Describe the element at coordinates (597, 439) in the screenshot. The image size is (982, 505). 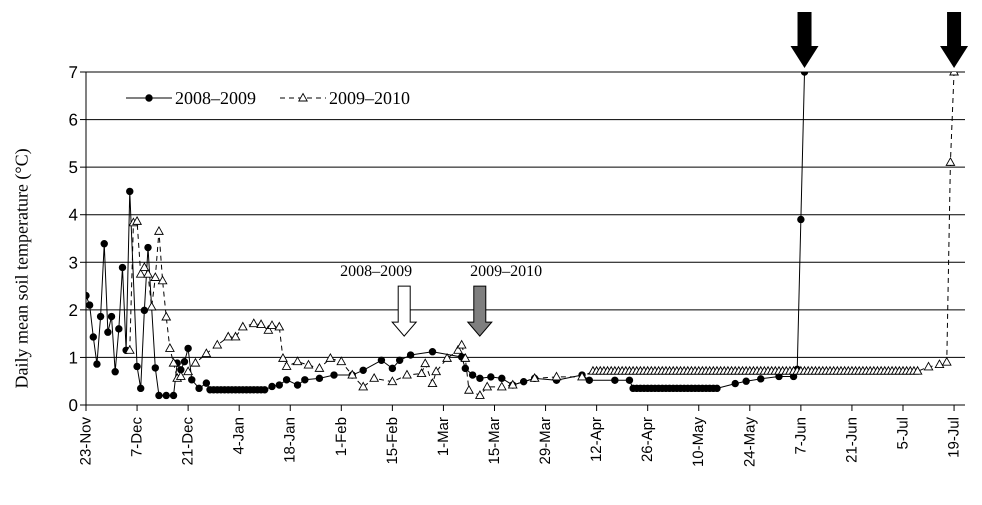
I see `x-tick-label: 12-Apr` at that location.